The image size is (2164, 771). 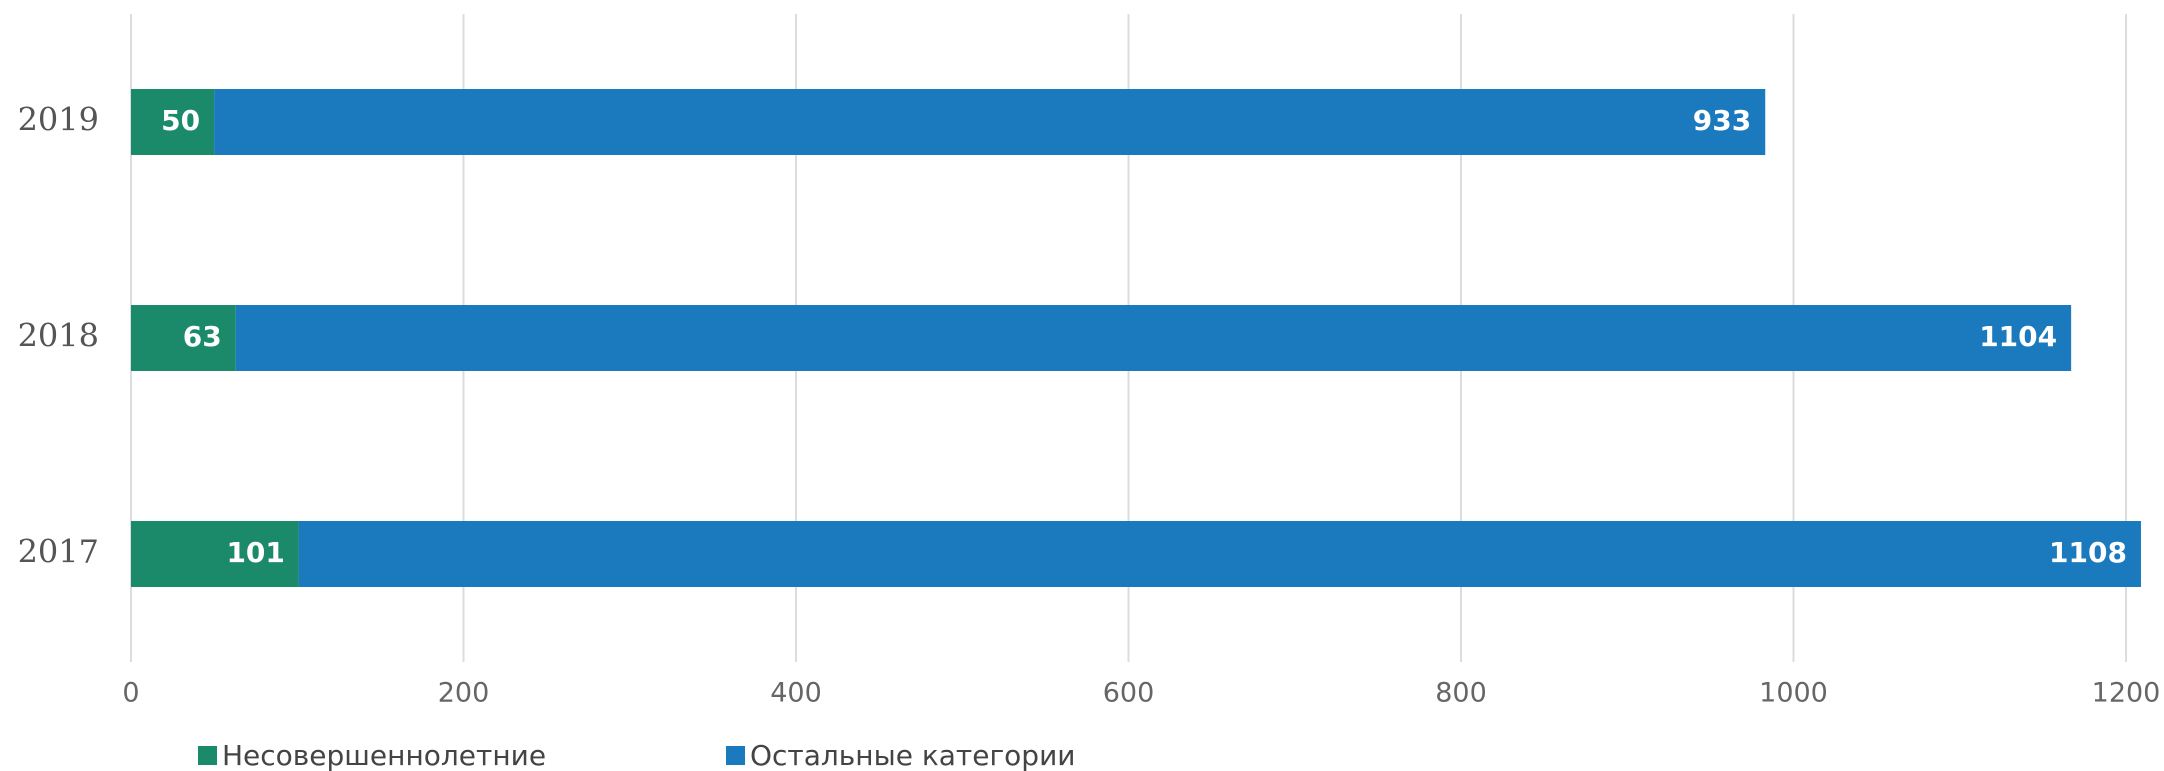 I want to click on x-tick-label: 800, so click(x=1461, y=693).